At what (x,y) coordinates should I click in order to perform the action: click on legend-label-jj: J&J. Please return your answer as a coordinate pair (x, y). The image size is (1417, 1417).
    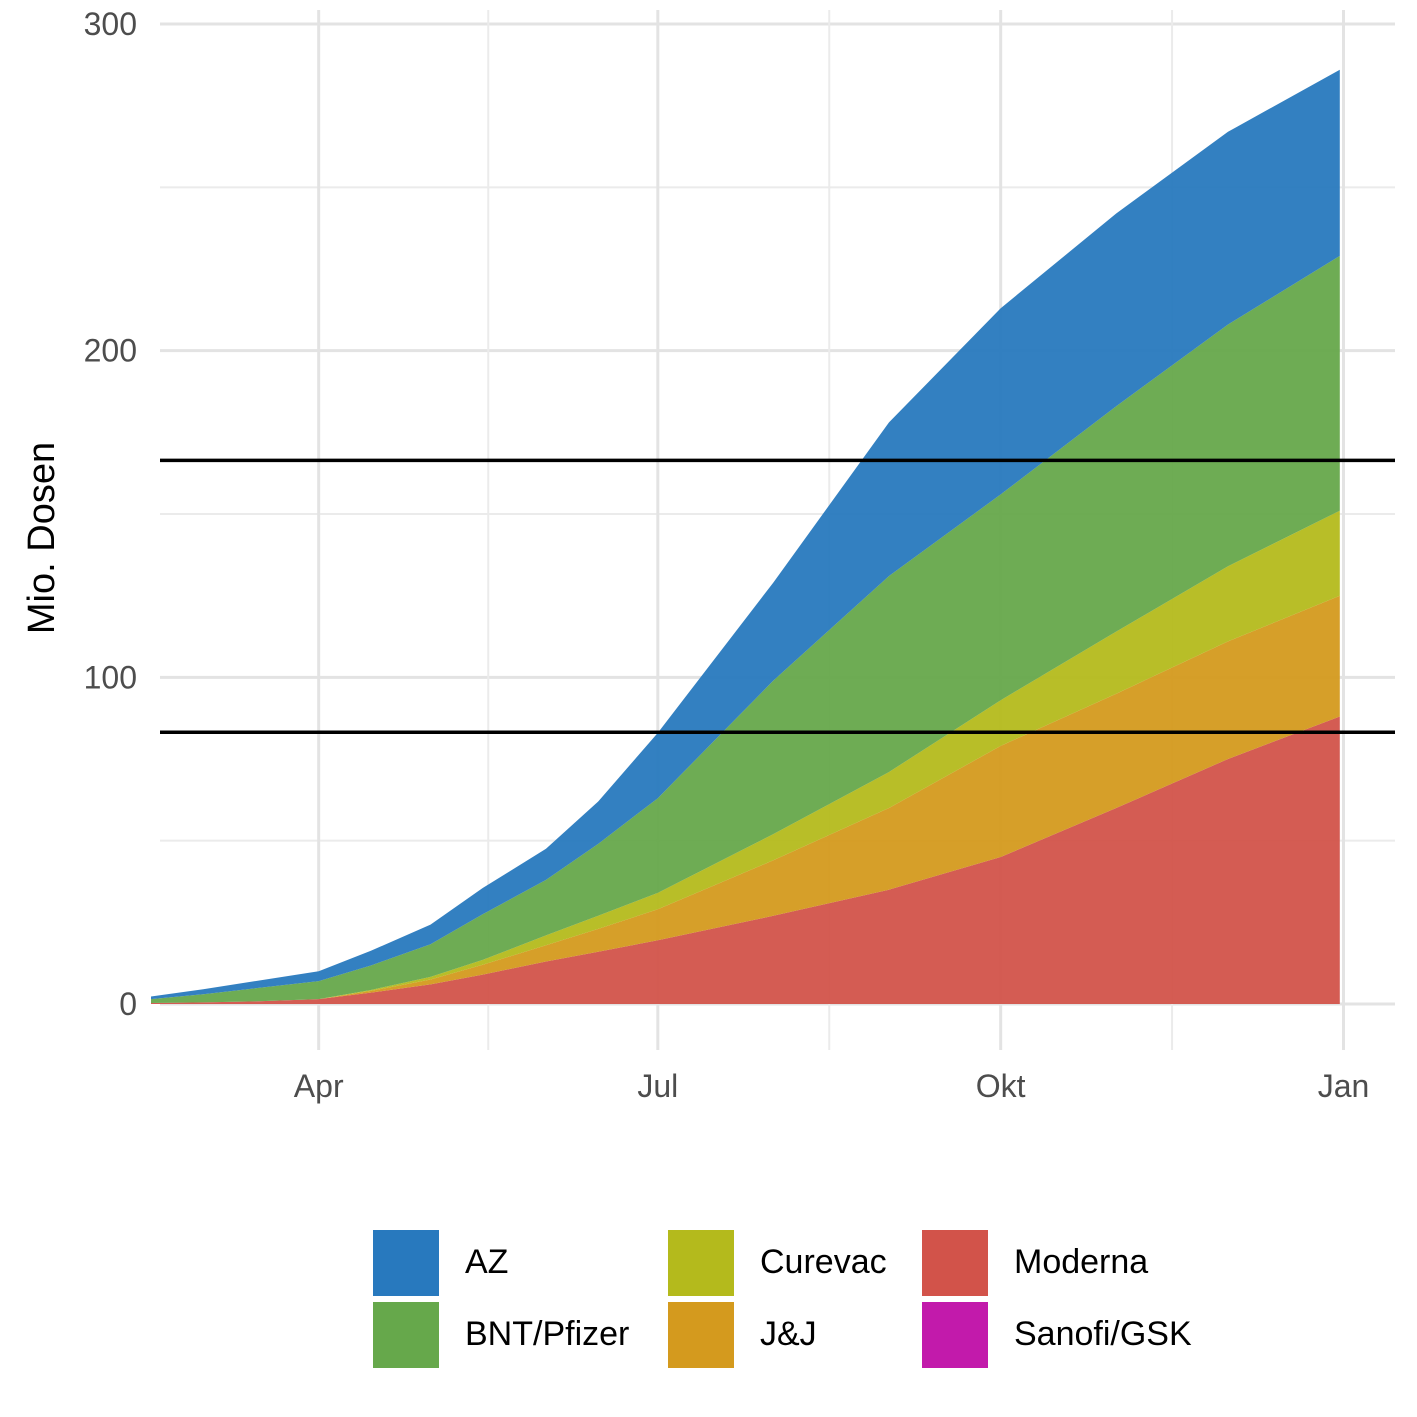
    Looking at the image, I should click on (788, 1334).